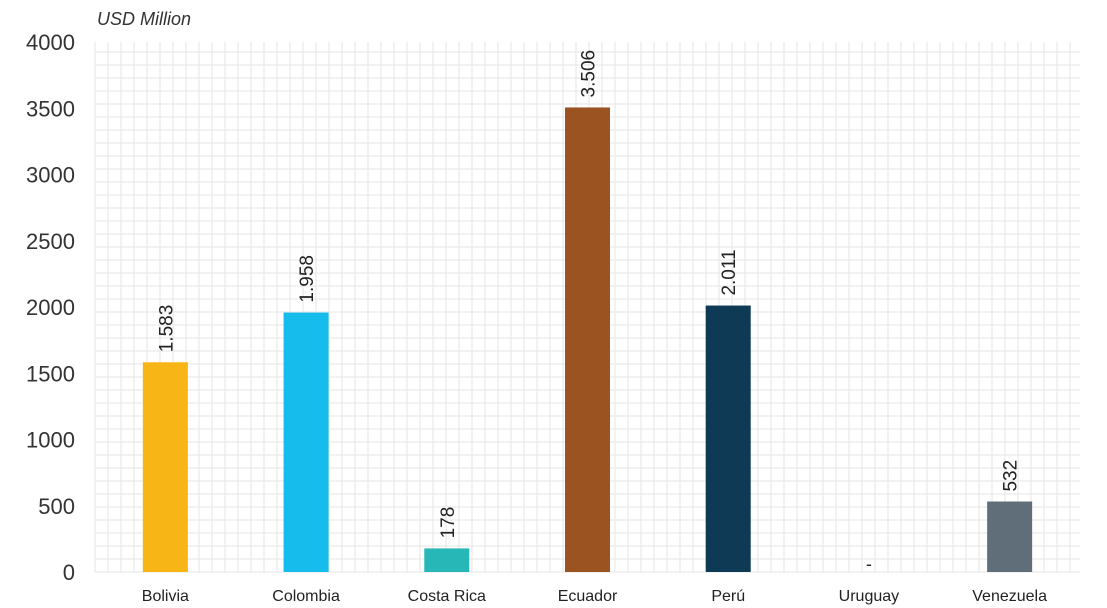  I want to click on x-tick-label: Venezuela, so click(1009, 596).